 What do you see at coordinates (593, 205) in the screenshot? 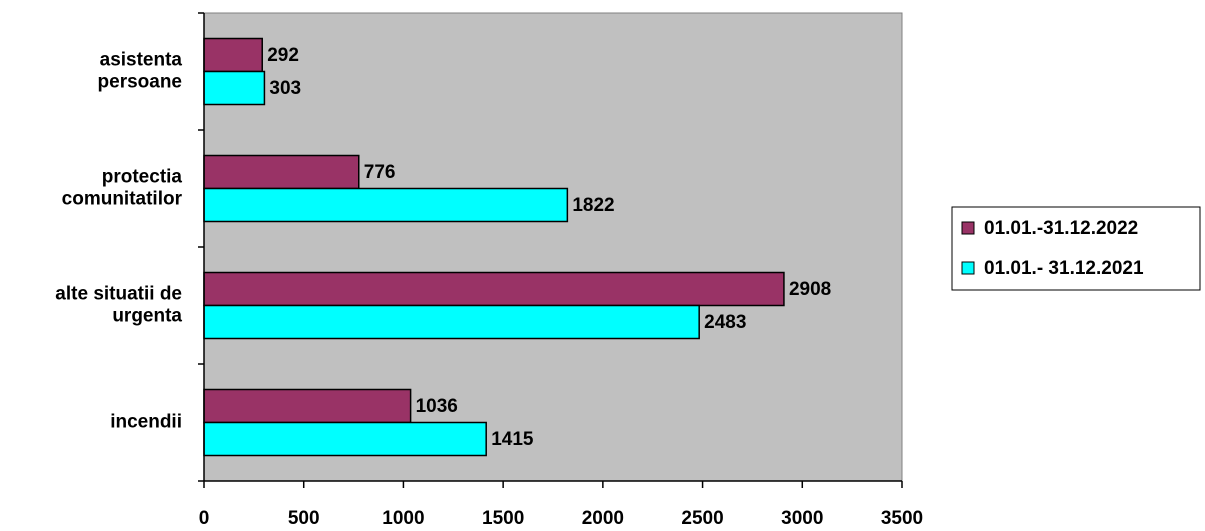
I see `data-label: 1822` at bounding box center [593, 205].